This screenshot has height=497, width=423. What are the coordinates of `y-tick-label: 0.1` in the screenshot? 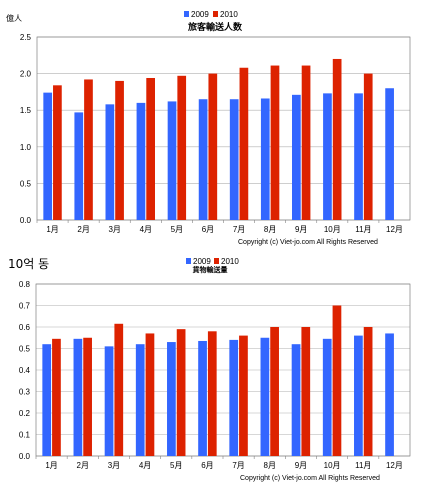 It's located at (25, 435).